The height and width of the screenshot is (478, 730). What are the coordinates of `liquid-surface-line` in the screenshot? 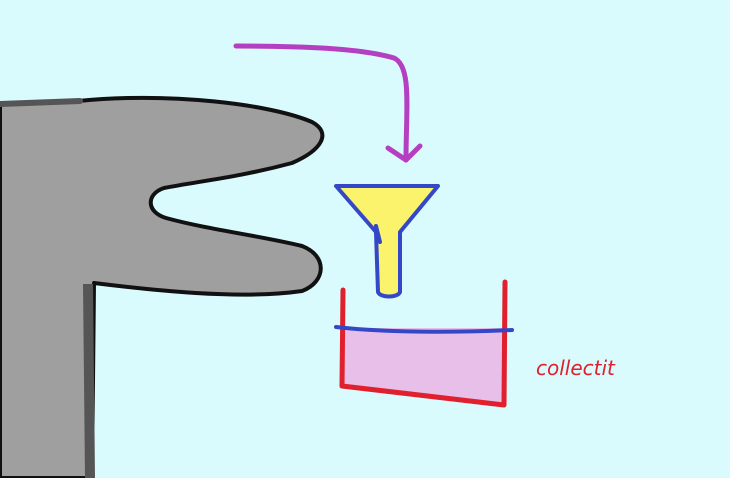 It's located at (424, 329).